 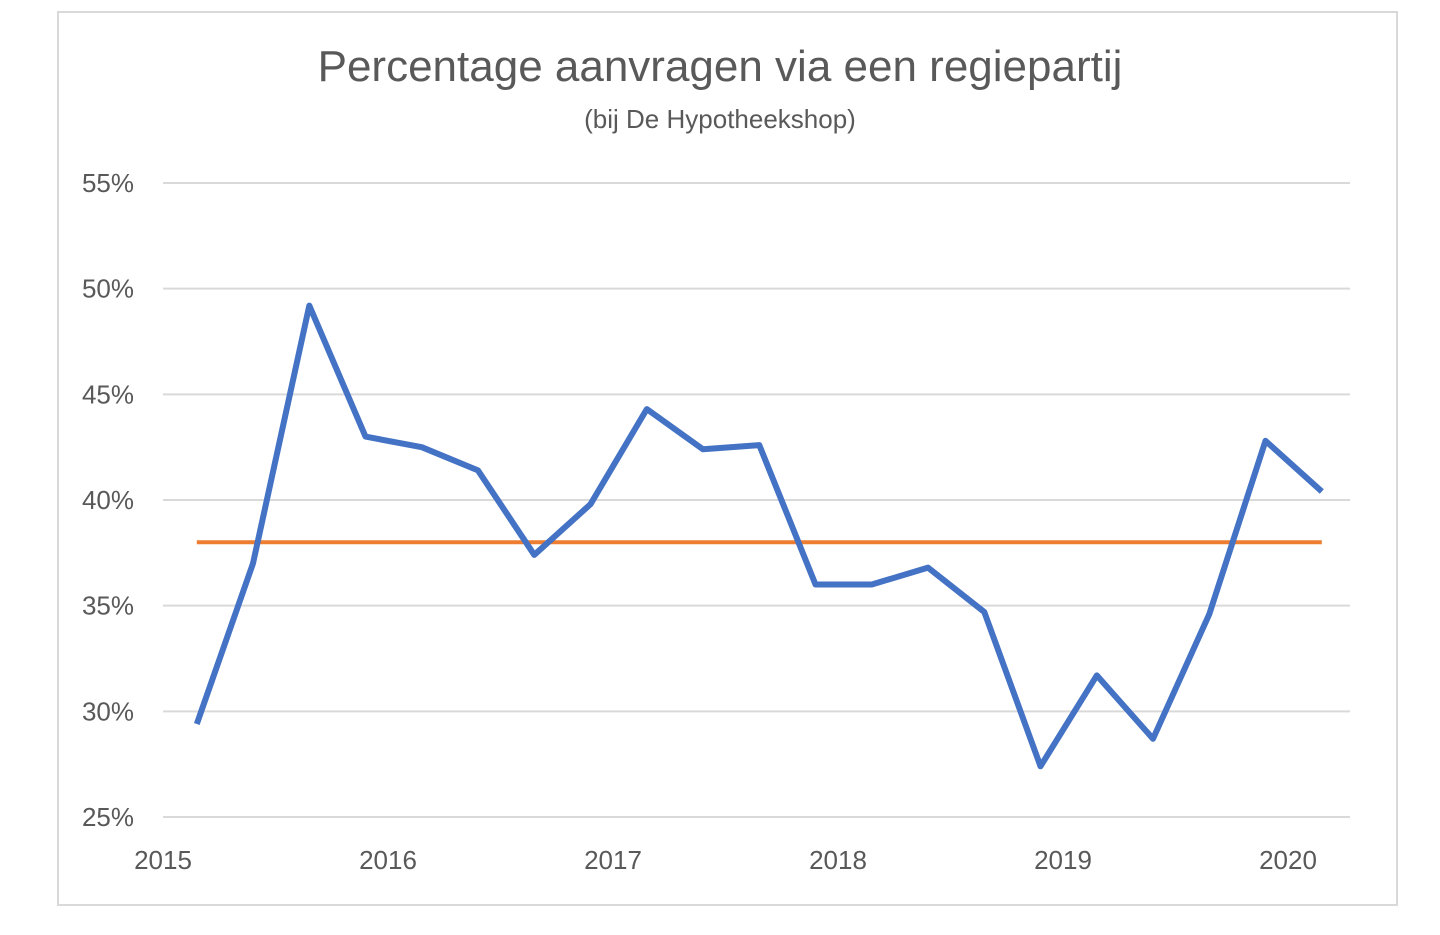 I want to click on x-tick-label: 2018, so click(x=838, y=860).